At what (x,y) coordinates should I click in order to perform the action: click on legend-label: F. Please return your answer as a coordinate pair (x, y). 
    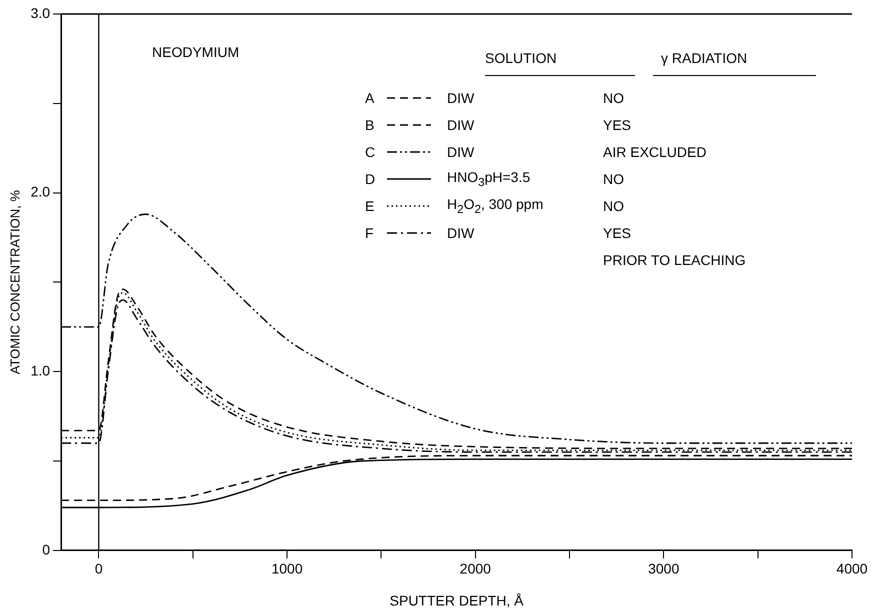
    Looking at the image, I should click on (370, 232).